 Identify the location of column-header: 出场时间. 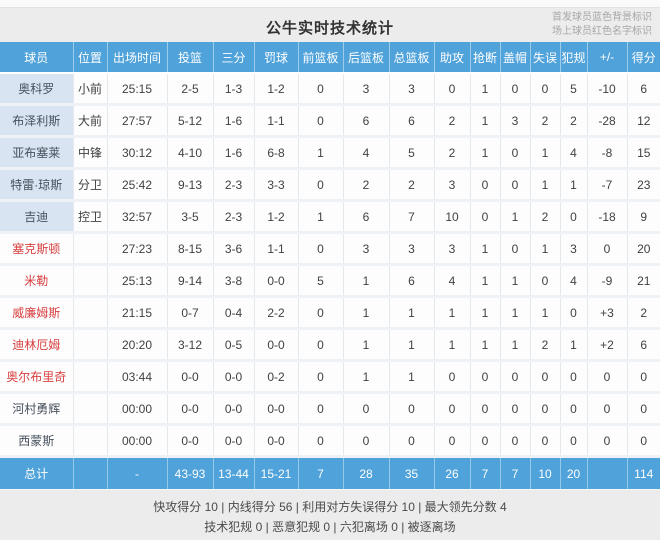
(137, 58).